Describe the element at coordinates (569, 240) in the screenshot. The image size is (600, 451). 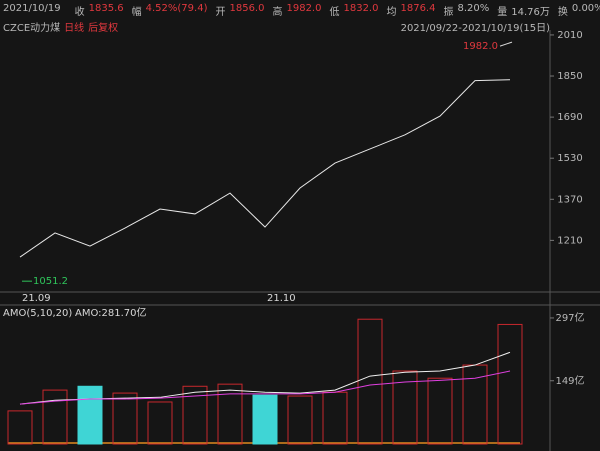
I see `y-tick-label: 1210` at that location.